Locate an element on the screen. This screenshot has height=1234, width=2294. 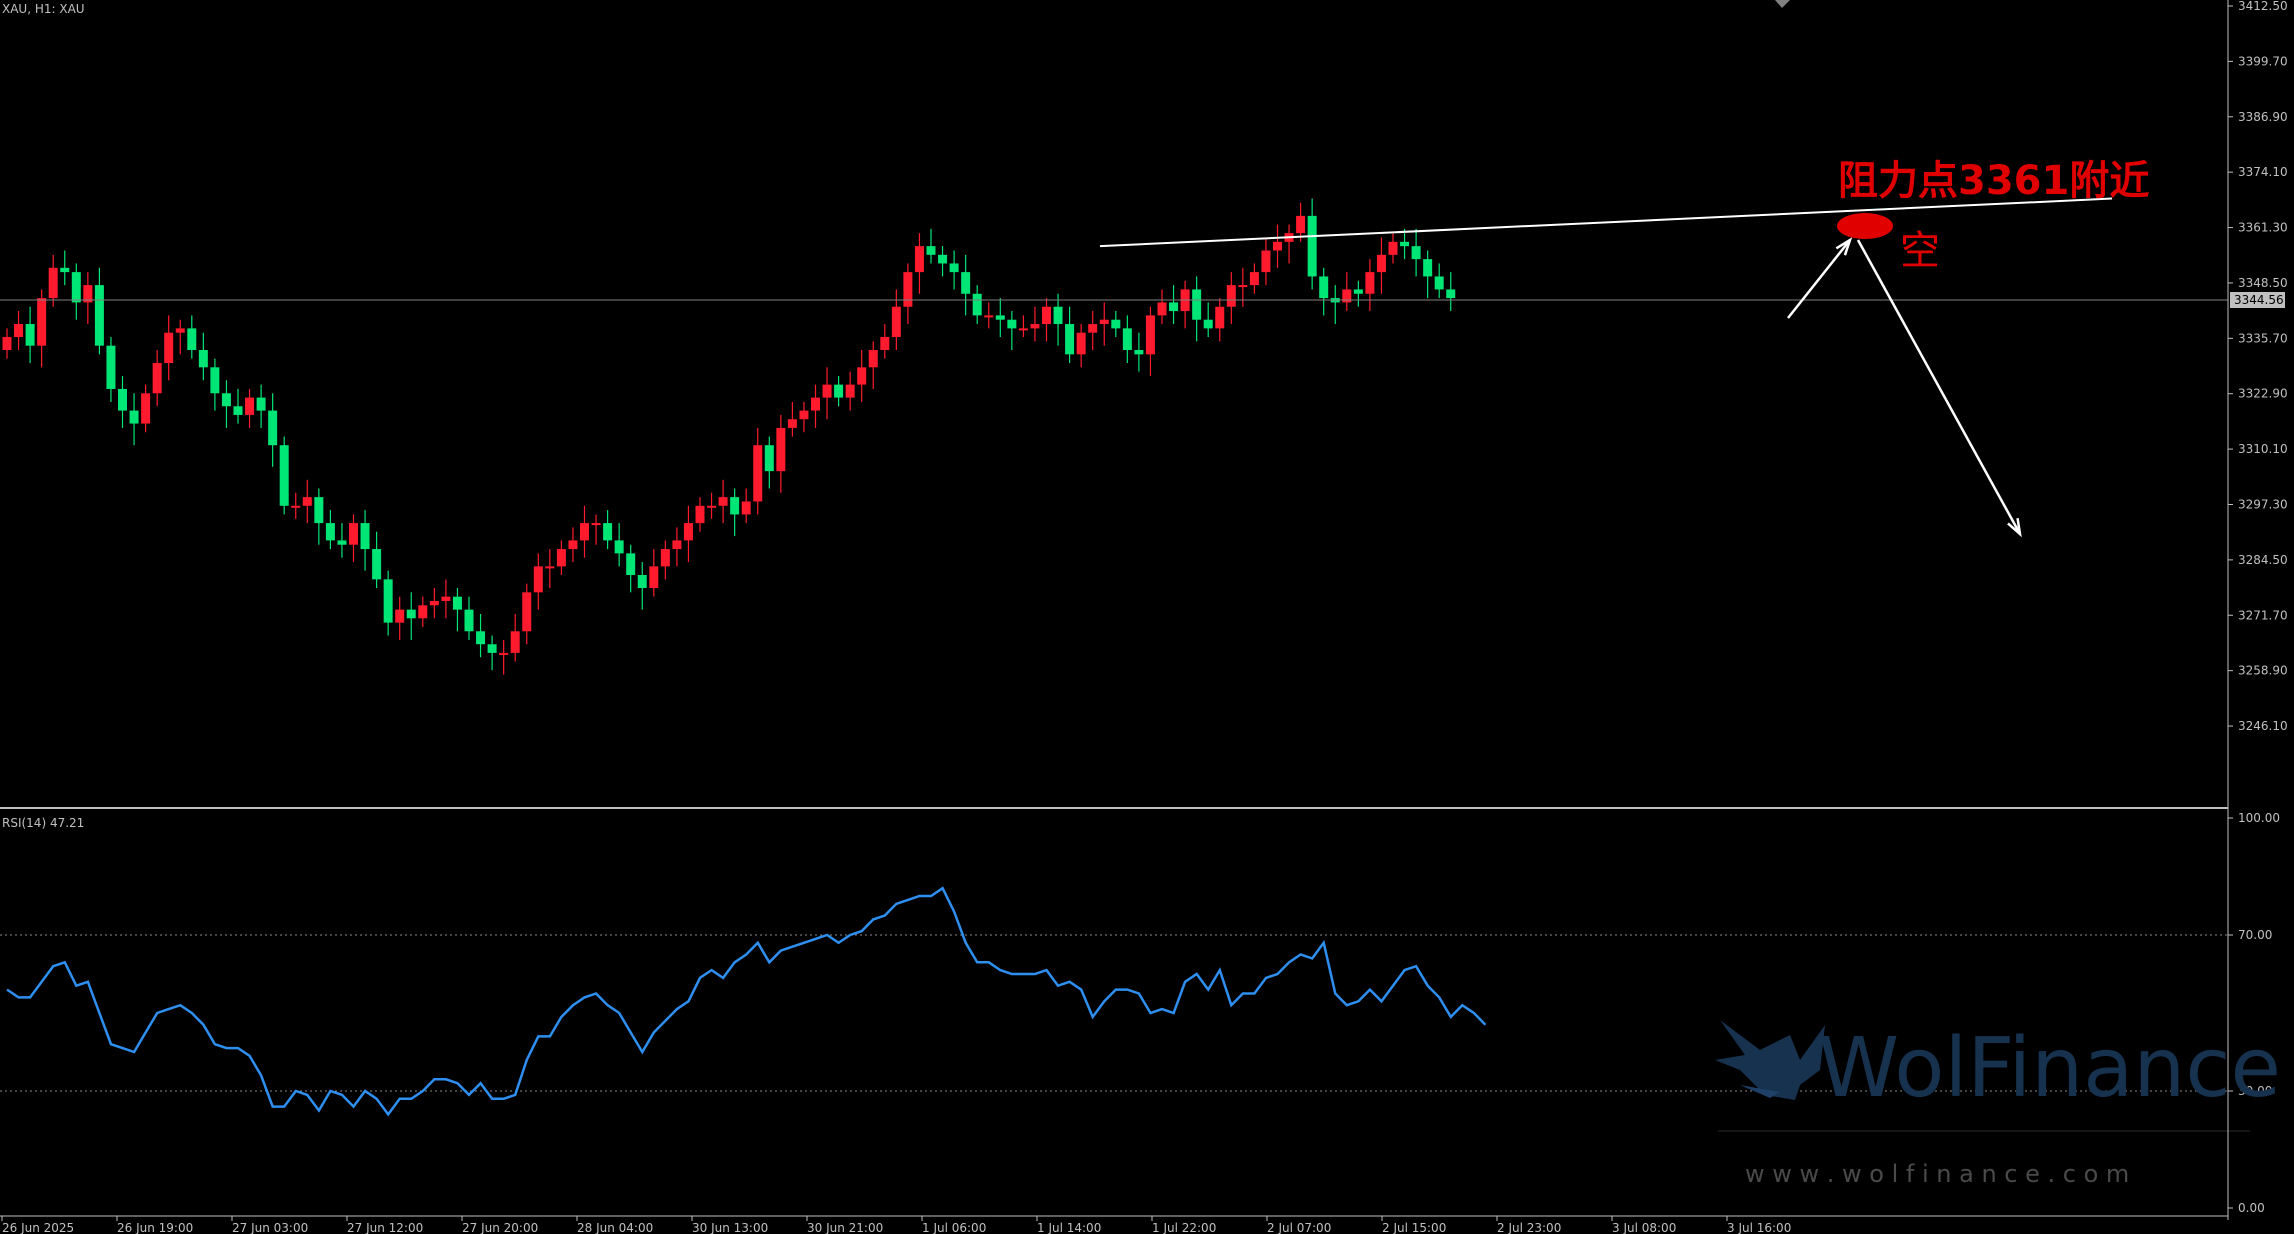
rsi-line is located at coordinates (746, 1001).